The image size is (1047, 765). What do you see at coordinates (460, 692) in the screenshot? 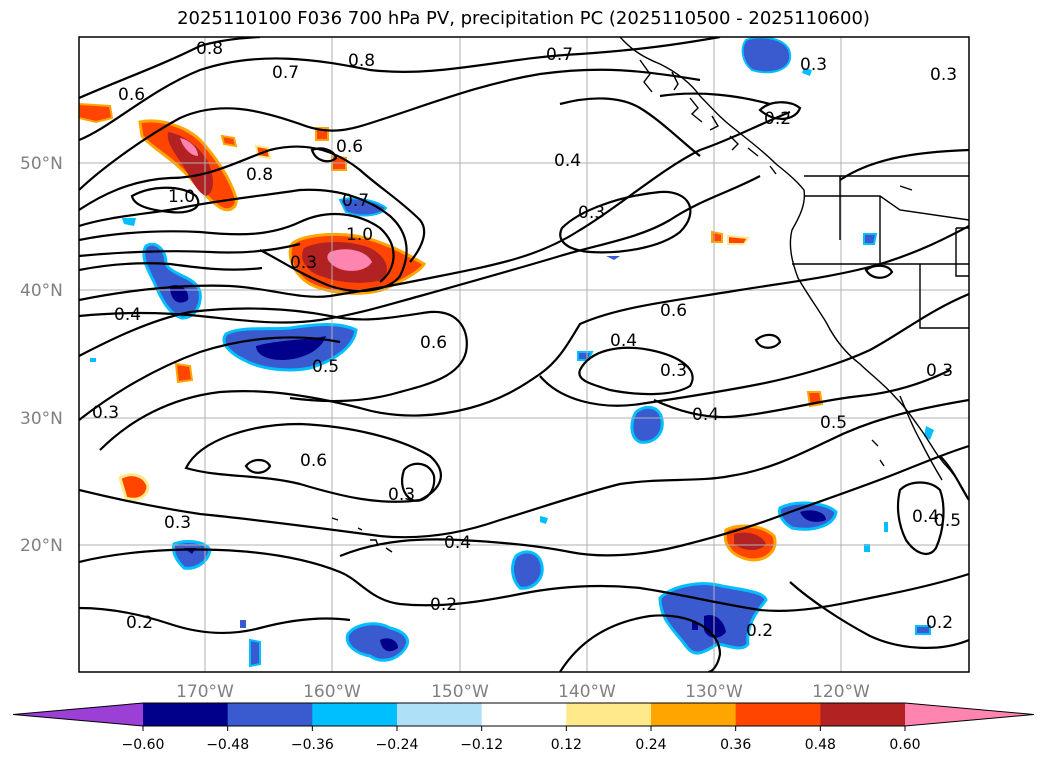
I see `lon-label: 150°W` at bounding box center [460, 692].